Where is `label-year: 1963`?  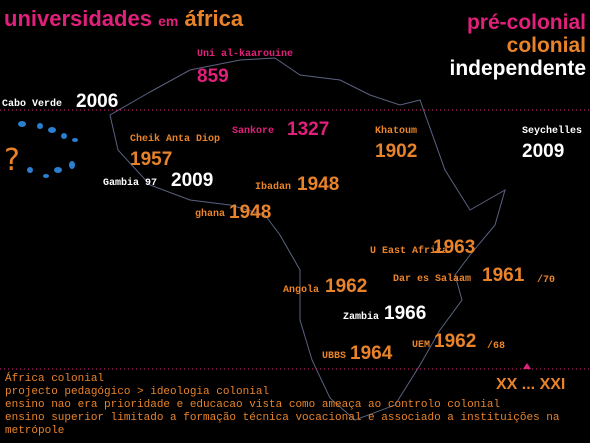
label-year: 1963 is located at coordinates (454, 247).